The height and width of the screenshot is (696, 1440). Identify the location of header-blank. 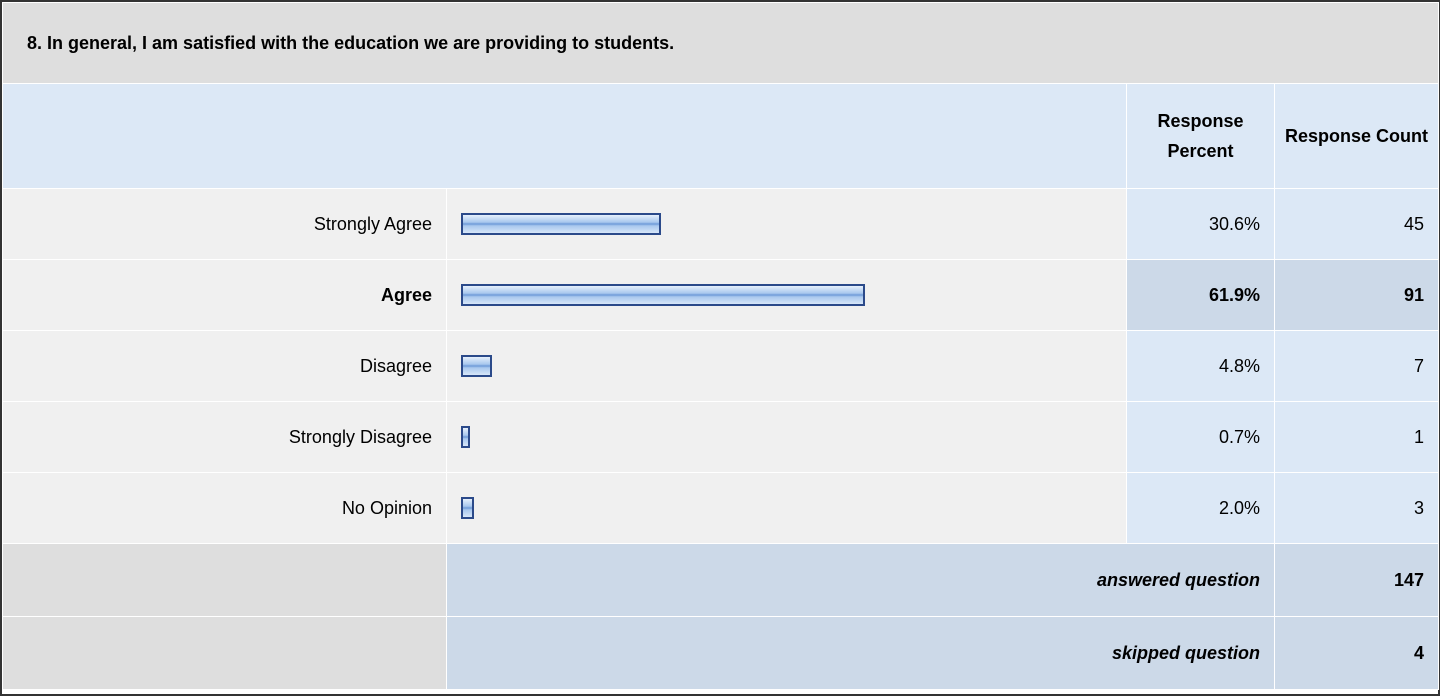
(564, 136).